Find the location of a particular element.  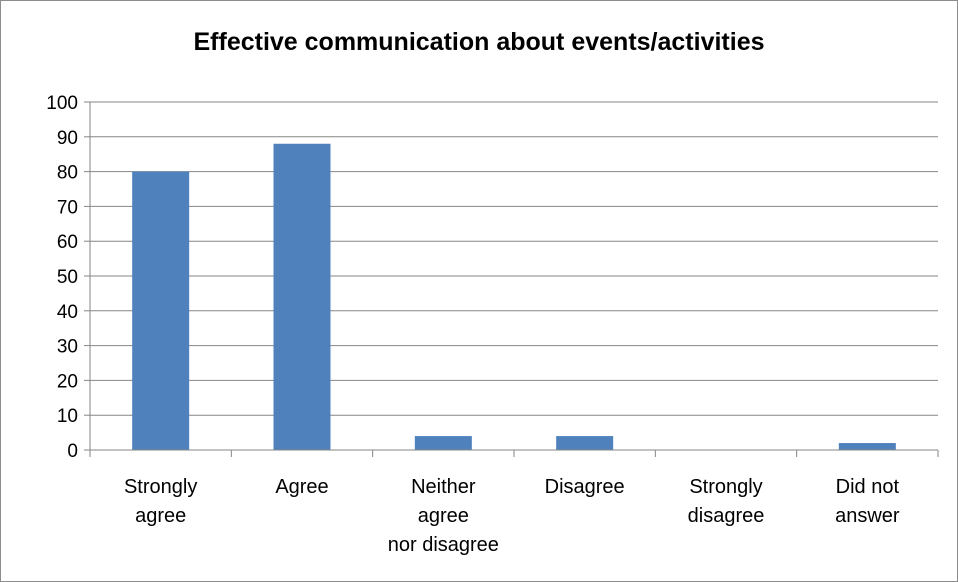

x-category-label-line: Disagree is located at coordinates (585, 487).